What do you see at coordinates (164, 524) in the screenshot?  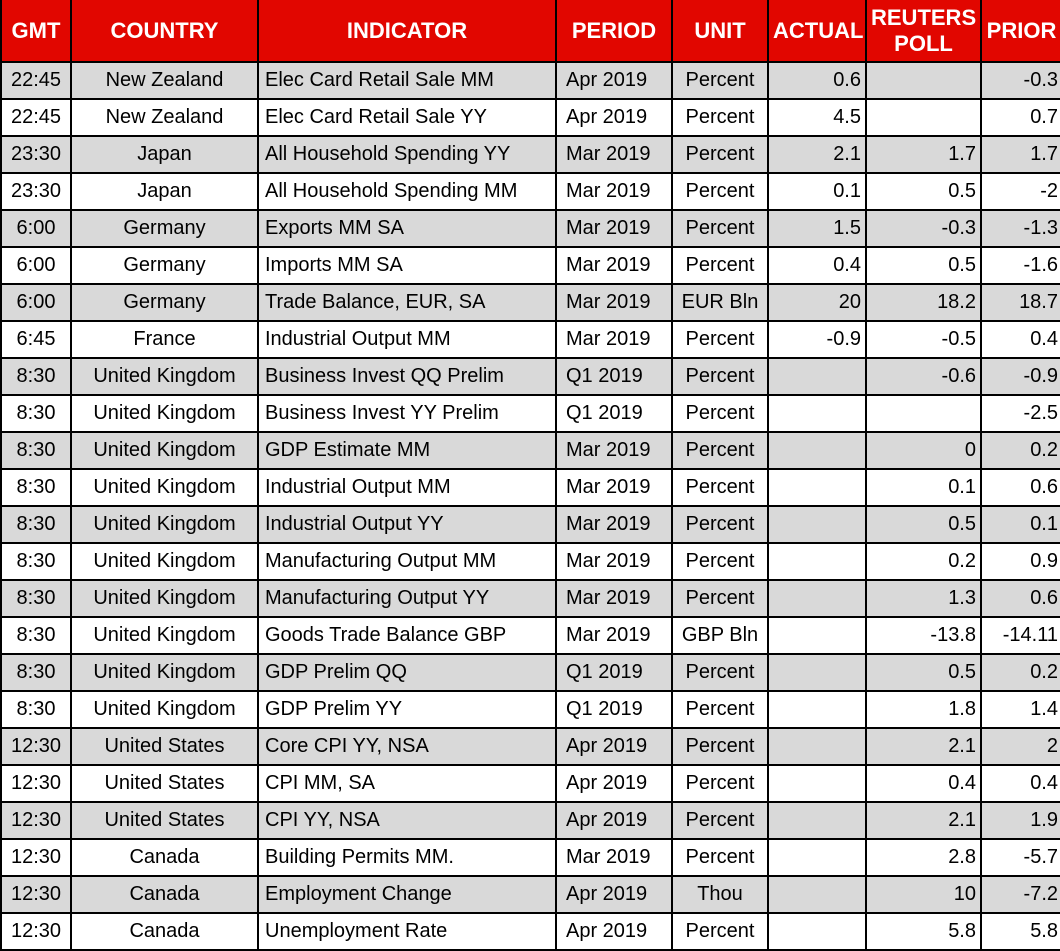 I see `cell-country: United Kingdom` at bounding box center [164, 524].